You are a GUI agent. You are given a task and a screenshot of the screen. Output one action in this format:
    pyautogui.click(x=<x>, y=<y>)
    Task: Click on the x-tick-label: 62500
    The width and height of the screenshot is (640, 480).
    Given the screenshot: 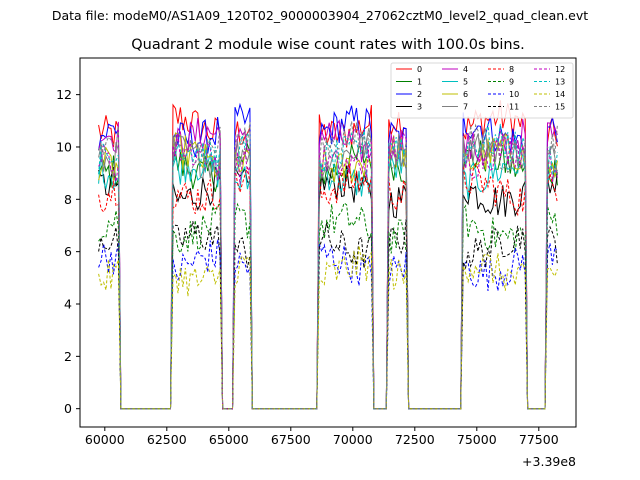 What is the action you would take?
    pyautogui.click(x=167, y=439)
    